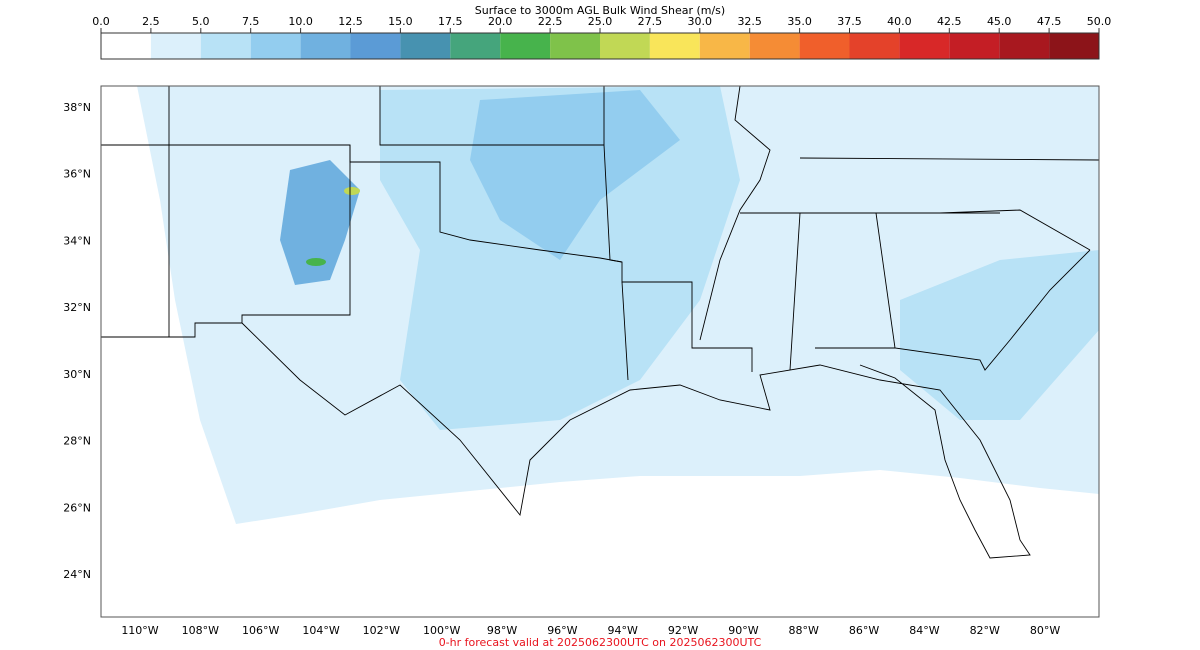  Describe the element at coordinates (139, 630) in the screenshot. I see `lon-label: 110°W` at that location.